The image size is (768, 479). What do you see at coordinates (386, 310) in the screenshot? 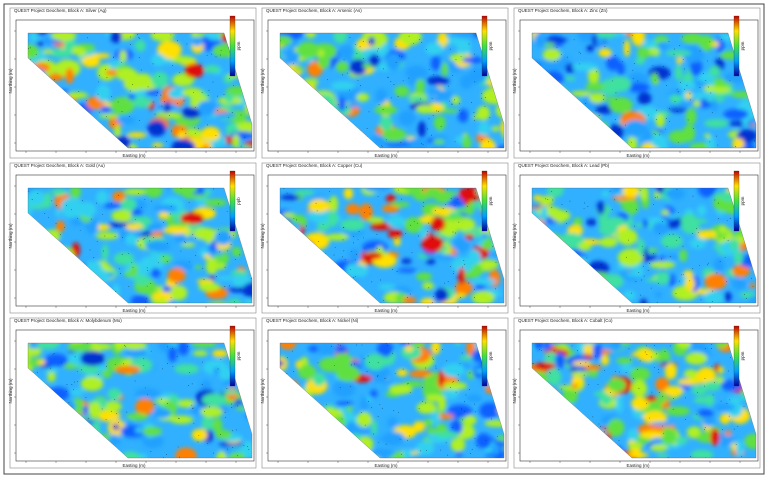
I see `x-axis-label: Easting (m)` at bounding box center [386, 310].